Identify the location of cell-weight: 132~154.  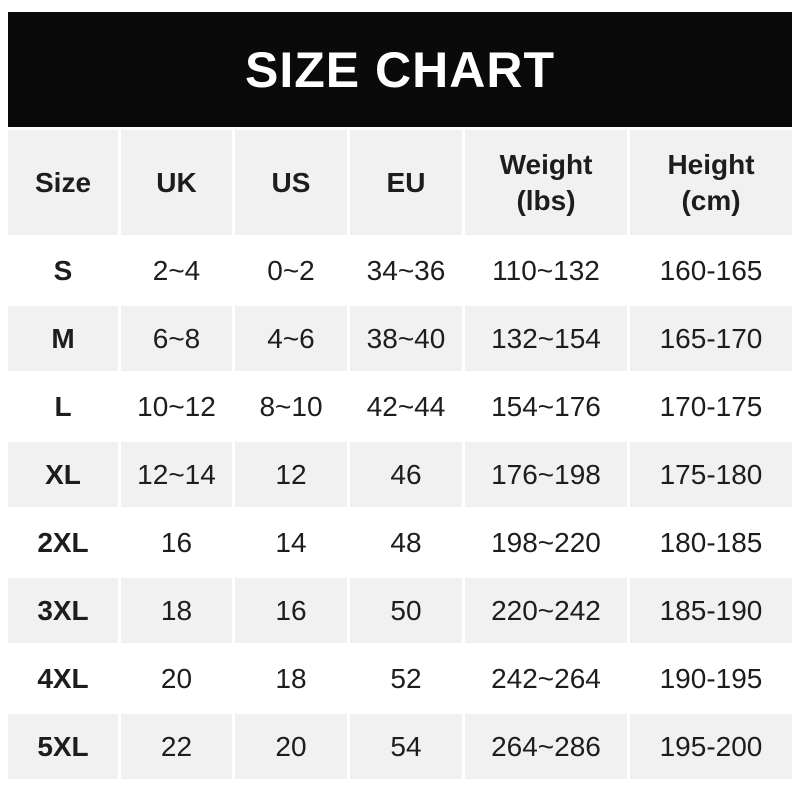
(546, 338).